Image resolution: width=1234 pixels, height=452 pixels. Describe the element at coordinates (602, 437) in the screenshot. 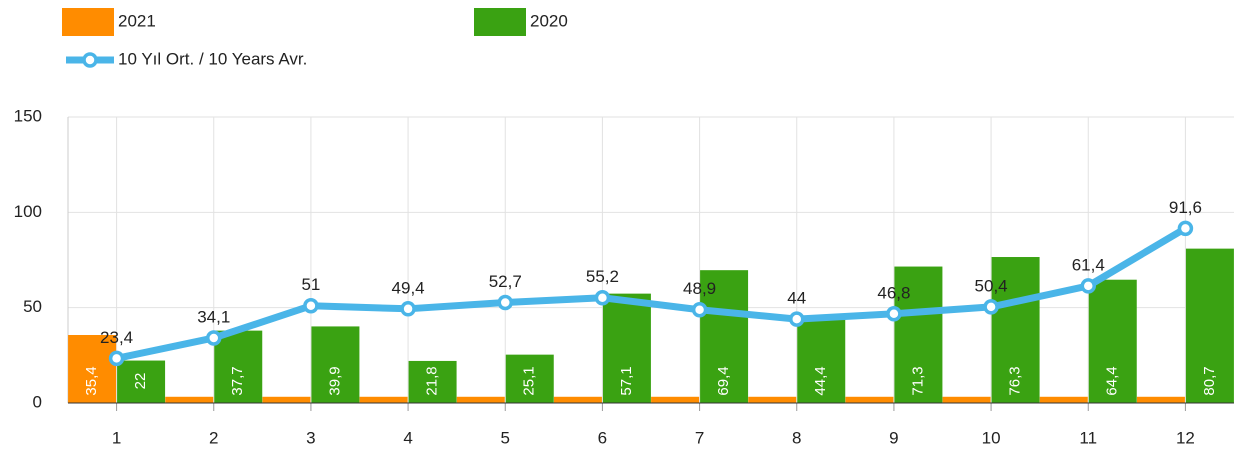

I see `x-tick-label: 6` at that location.